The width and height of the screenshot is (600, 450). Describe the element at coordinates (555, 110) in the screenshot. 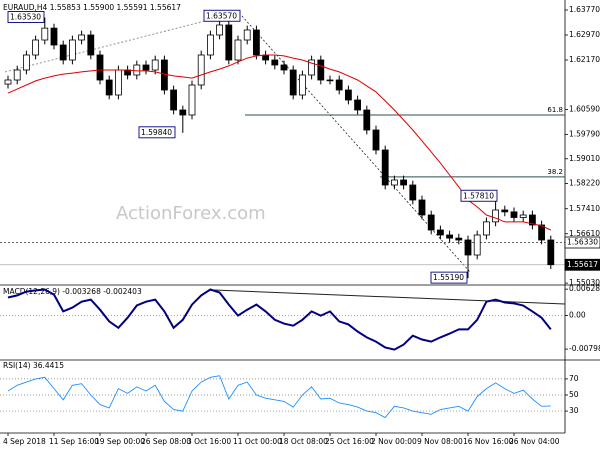

I see `fib-label: 61.8` at that location.